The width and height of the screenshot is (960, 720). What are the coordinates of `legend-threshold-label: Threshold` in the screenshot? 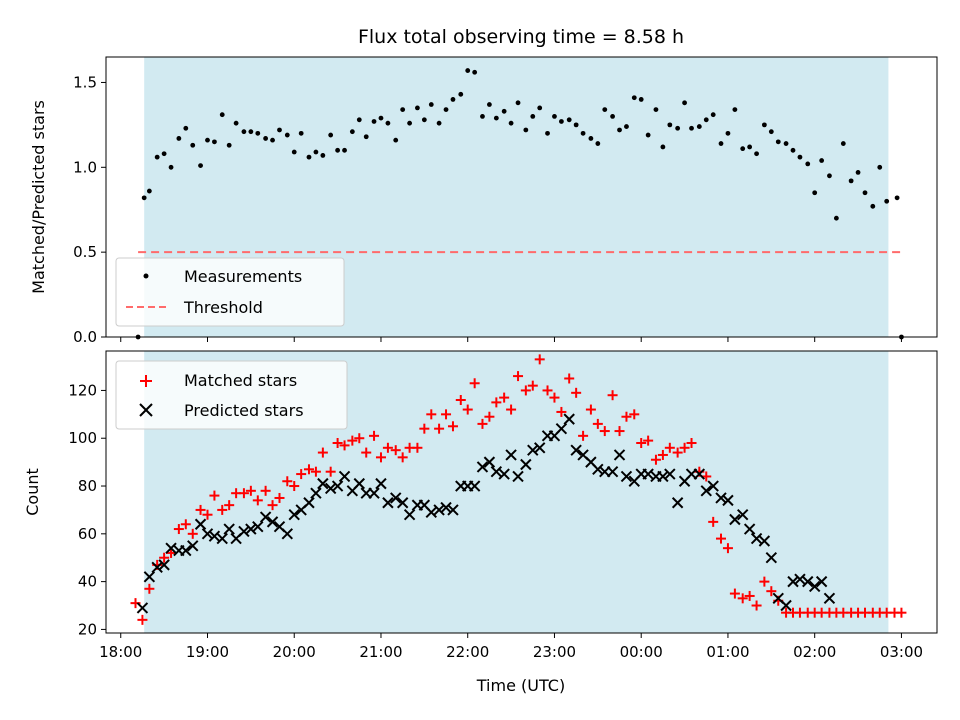 It's located at (223, 307).